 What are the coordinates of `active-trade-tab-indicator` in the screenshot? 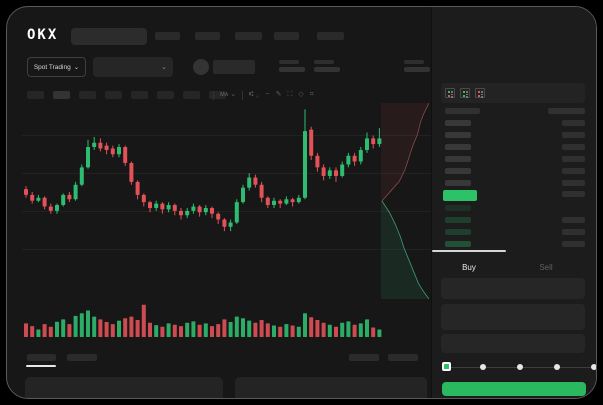 It's located at (469, 251).